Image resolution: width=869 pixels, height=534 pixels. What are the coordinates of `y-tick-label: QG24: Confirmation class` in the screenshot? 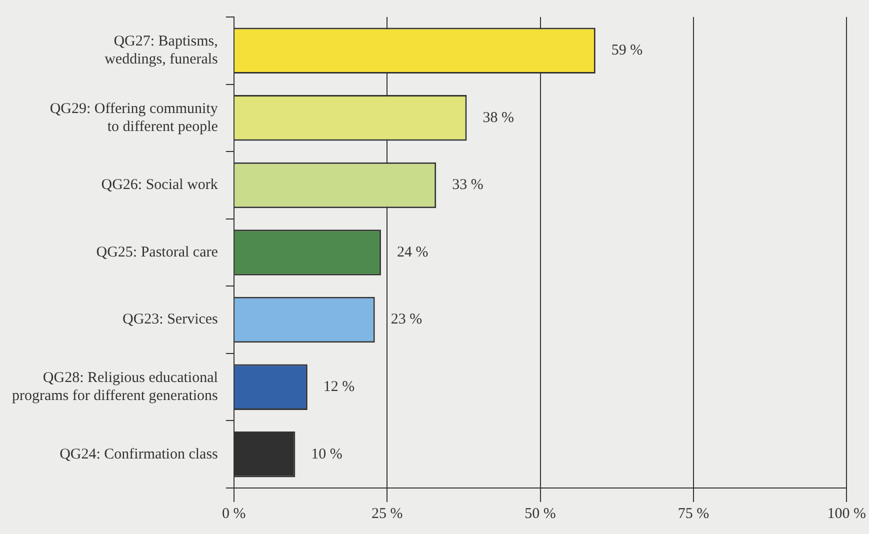 It's located at (139, 454).